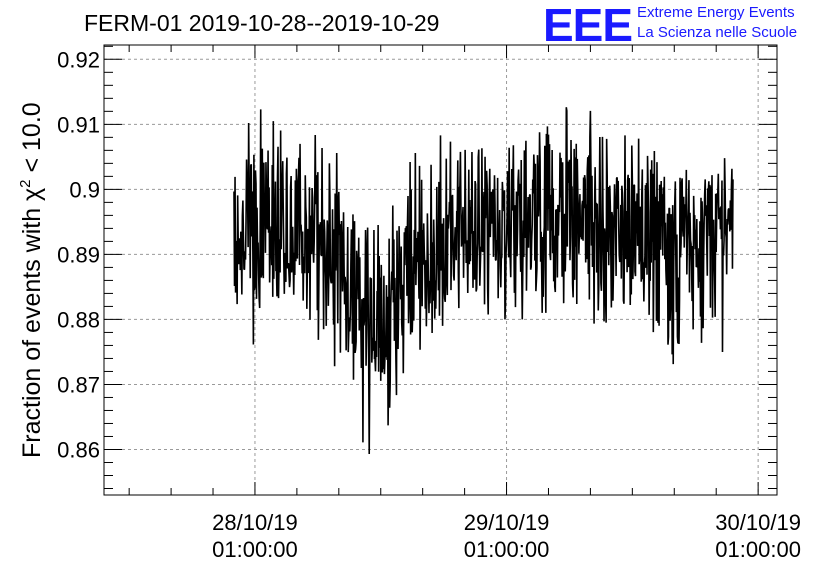 This screenshot has height=572, width=836. Describe the element at coordinates (588, 25) in the screenshot. I see `eee-logo: EEE` at that location.